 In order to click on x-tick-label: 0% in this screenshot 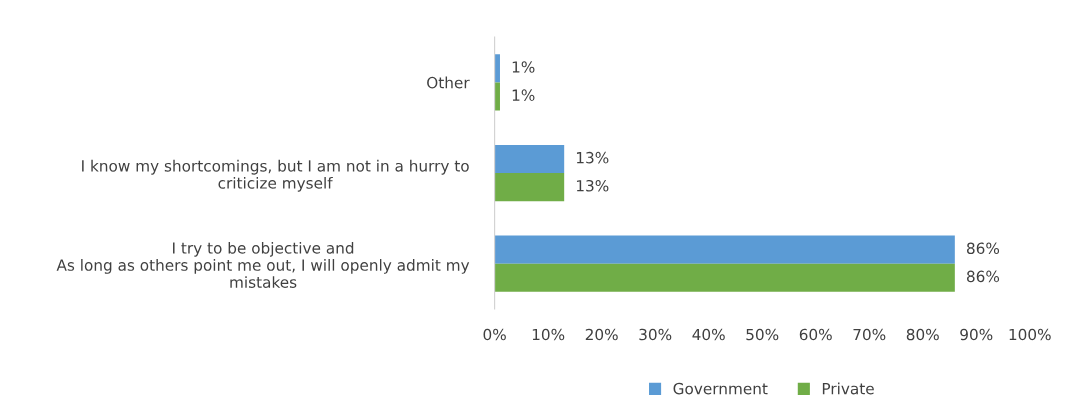, I will do `click(494, 334)`.